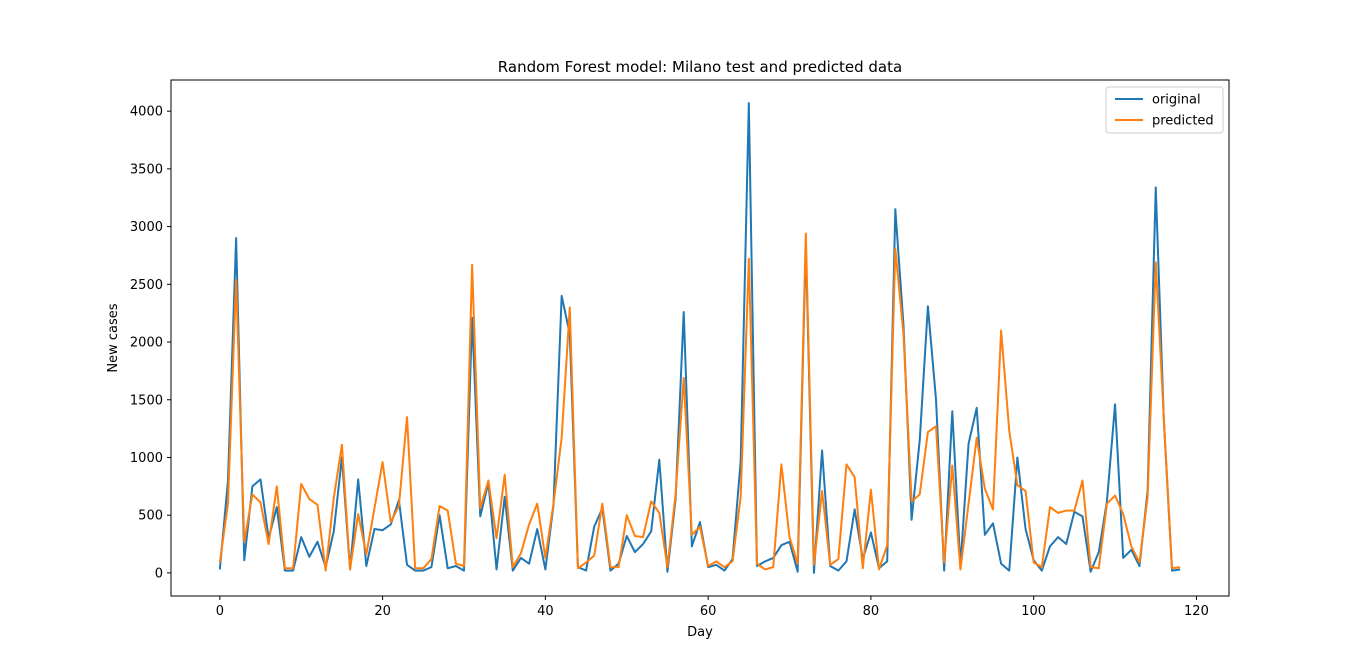 The image size is (1366, 669). Describe the element at coordinates (146, 227) in the screenshot. I see `y-tick-label: 3000` at that location.